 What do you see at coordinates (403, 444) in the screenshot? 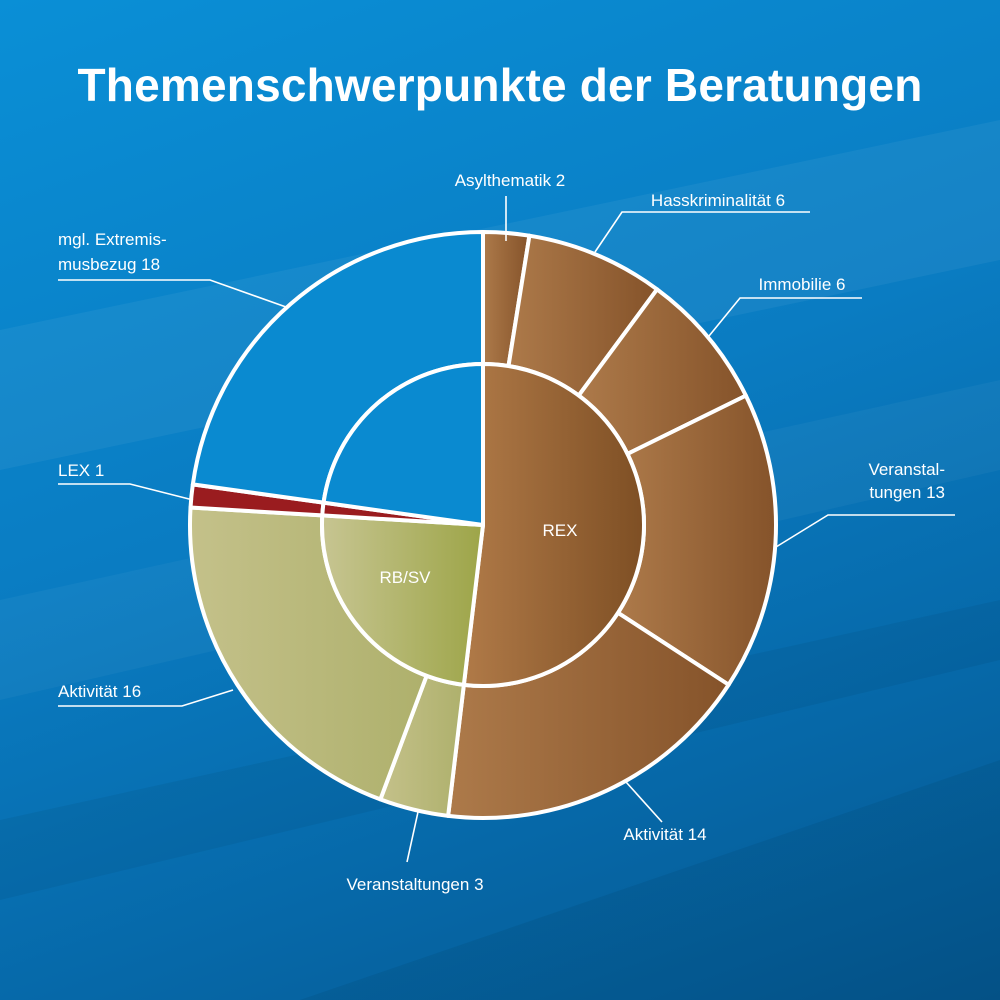
I see `inner-slice-mgl-extremismusbezug` at bounding box center [403, 444].